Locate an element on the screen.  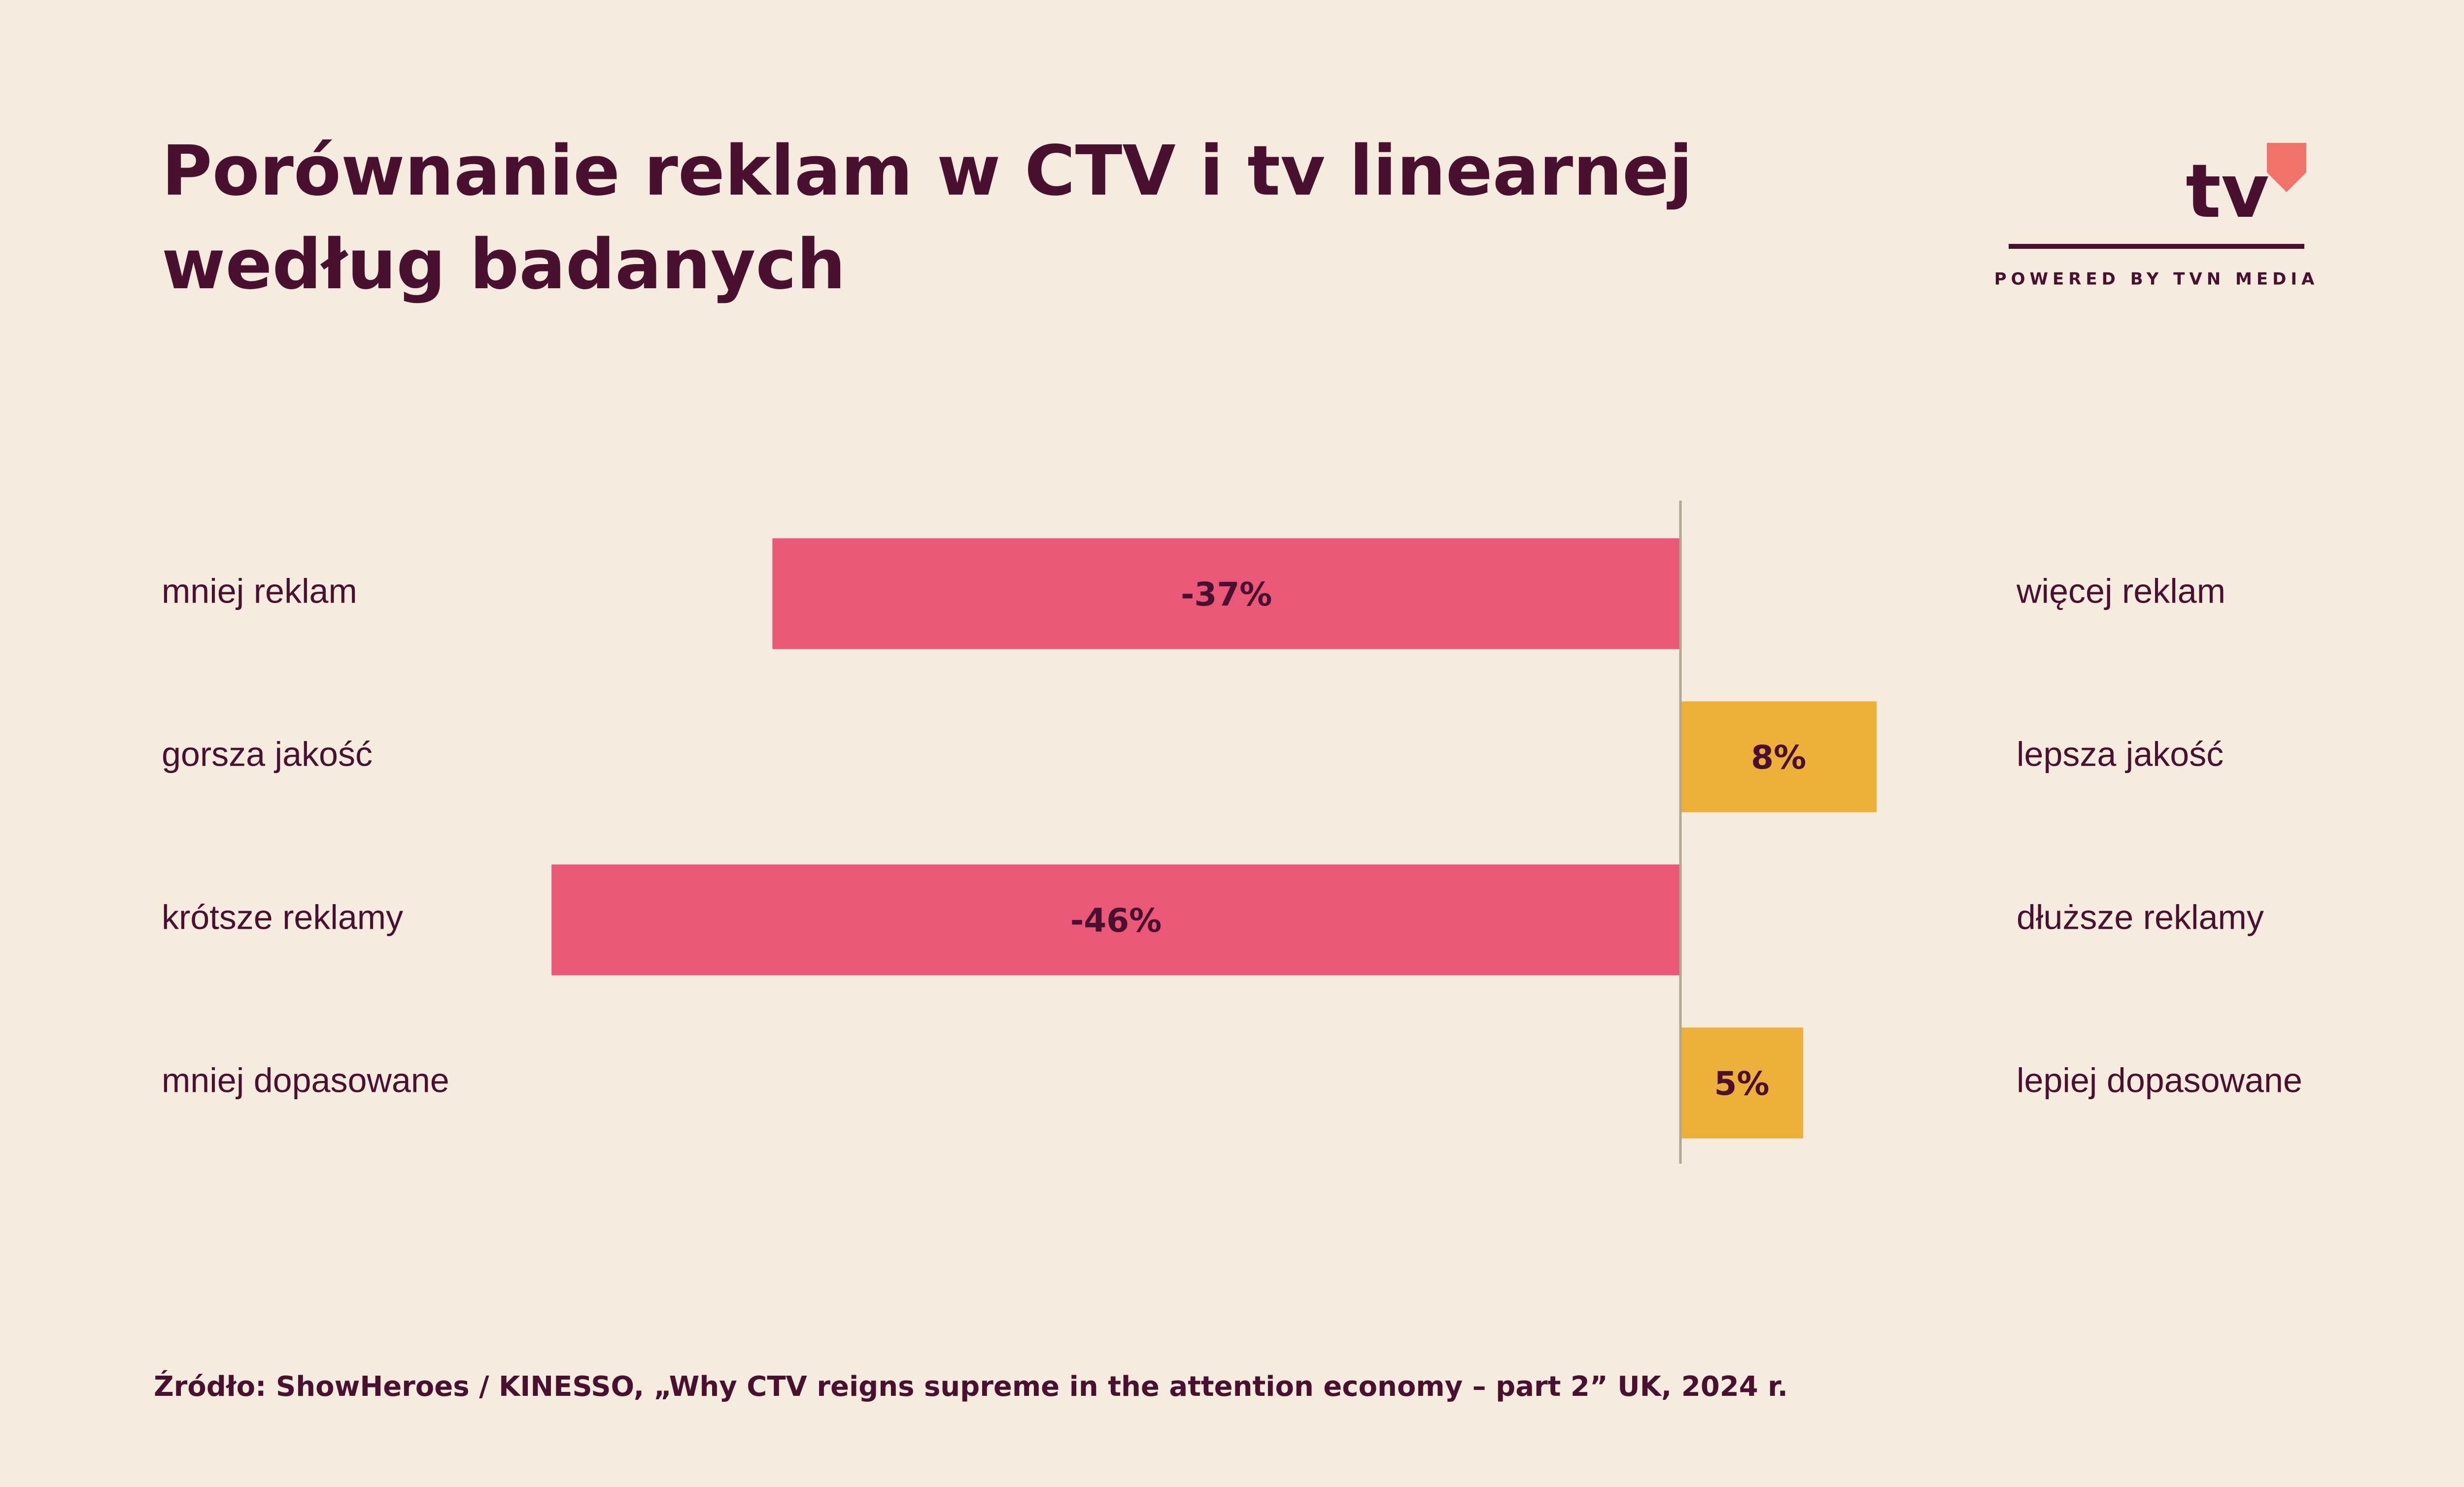
logo-text: tv is located at coordinates (2227, 192).